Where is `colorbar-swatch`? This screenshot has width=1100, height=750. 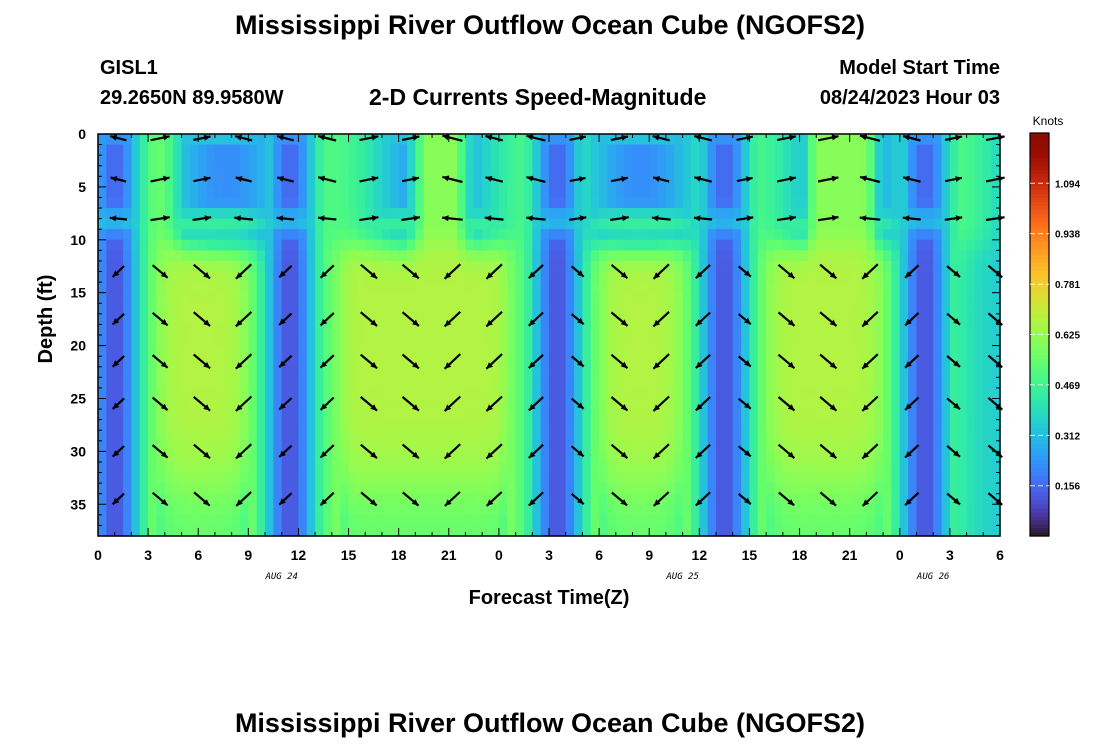
colorbar-swatch is located at coordinates (1039, 147).